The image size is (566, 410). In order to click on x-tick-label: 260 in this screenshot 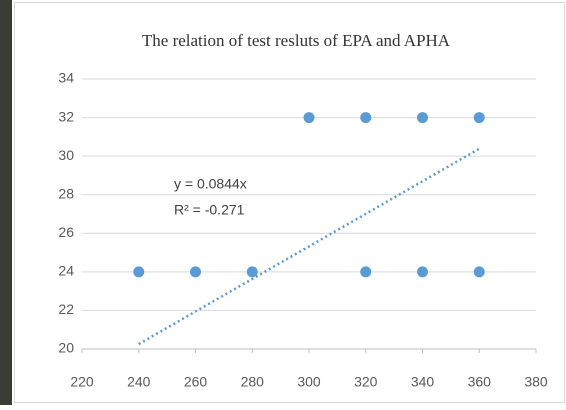, I will do `click(196, 382)`.